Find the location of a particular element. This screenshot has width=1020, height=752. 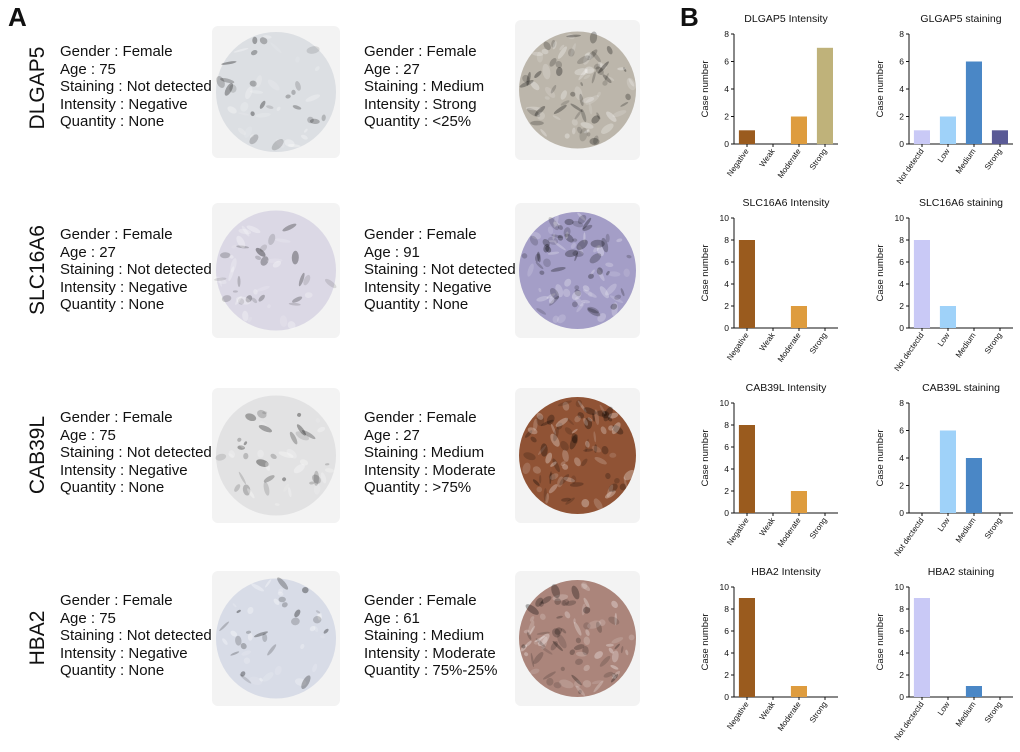

chart-title: CAB39L Intensity is located at coordinates (786, 388).